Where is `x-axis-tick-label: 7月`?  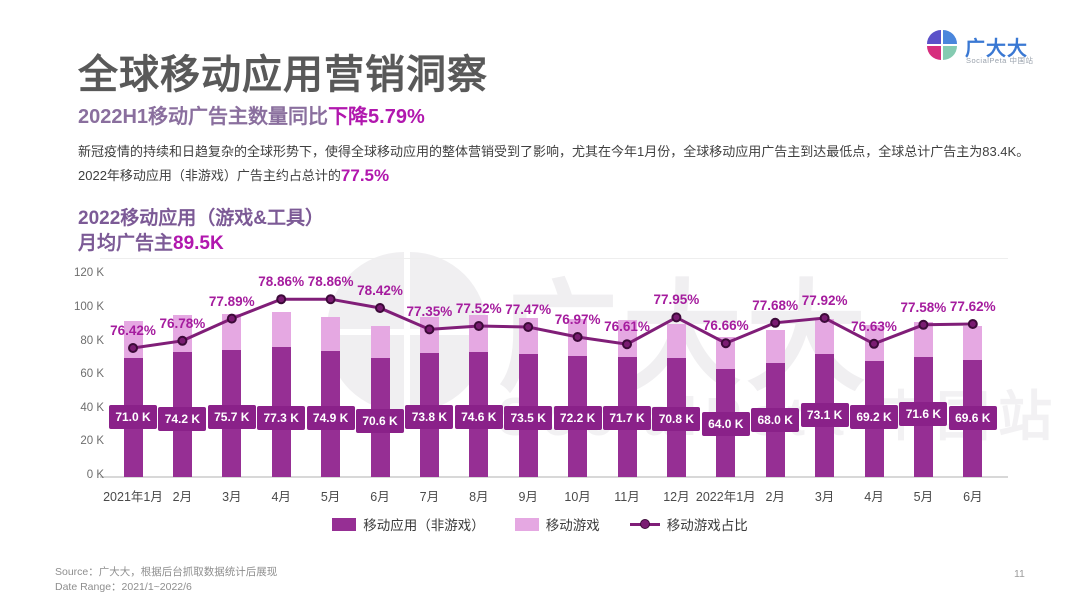
x-axis-tick-label: 7月 is located at coordinates (429, 497).